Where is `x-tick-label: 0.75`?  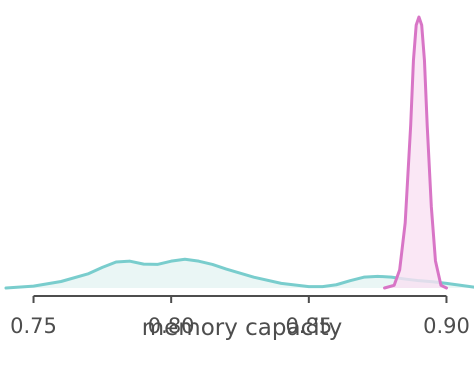 x-tick-label: 0.75 is located at coordinates (33, 326).